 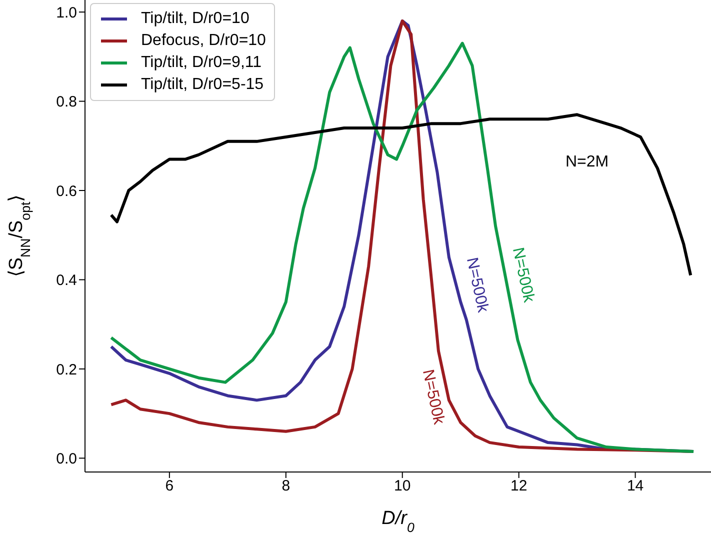 I want to click on legend-label: Tip/tilt, D/r0=9,11, so click(x=201, y=63).